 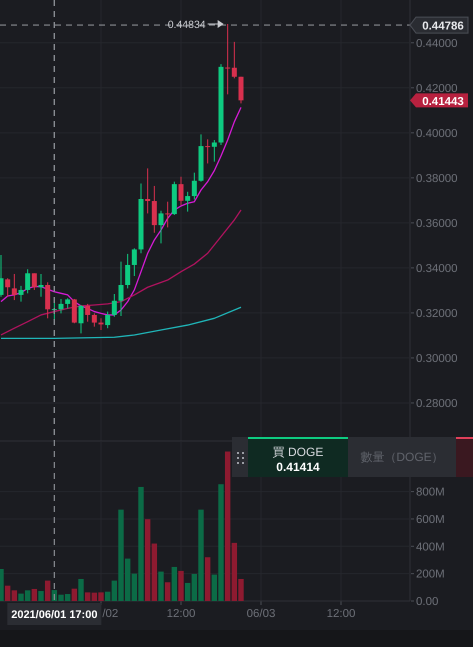 I want to click on y-tick-label: 0.42000, so click(x=437, y=88).